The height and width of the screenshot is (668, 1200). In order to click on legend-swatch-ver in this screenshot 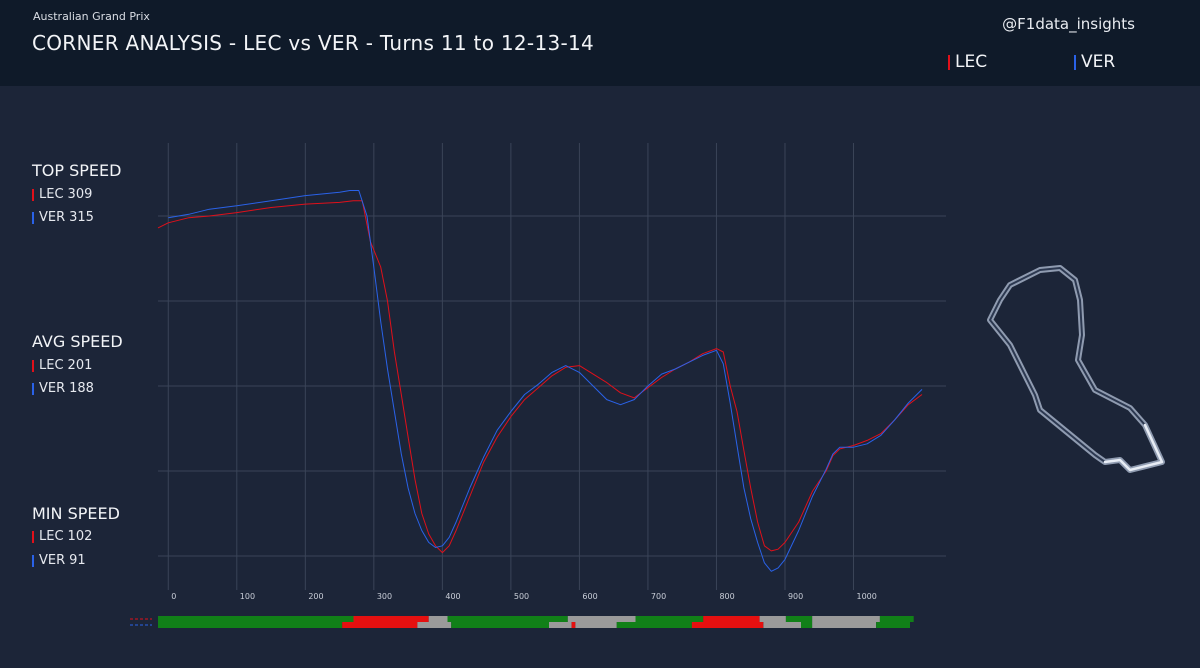, I will do `click(1075, 62)`.